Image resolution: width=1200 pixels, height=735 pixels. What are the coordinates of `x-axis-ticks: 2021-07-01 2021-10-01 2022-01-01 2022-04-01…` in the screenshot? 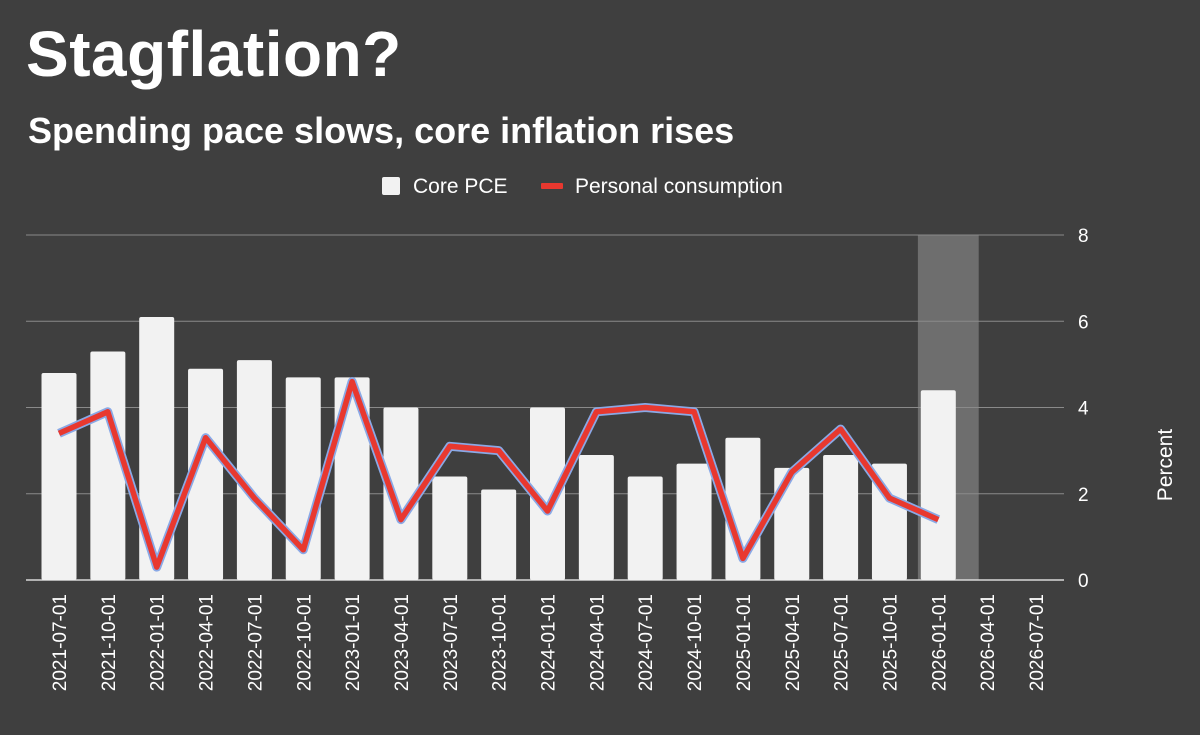 It's located at (549, 642).